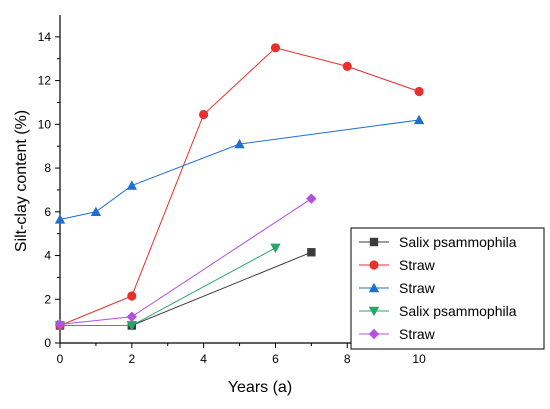 This screenshot has width=550, height=409. Describe the element at coordinates (45, 37) in the screenshot. I see `y-tick-label: 14` at that location.